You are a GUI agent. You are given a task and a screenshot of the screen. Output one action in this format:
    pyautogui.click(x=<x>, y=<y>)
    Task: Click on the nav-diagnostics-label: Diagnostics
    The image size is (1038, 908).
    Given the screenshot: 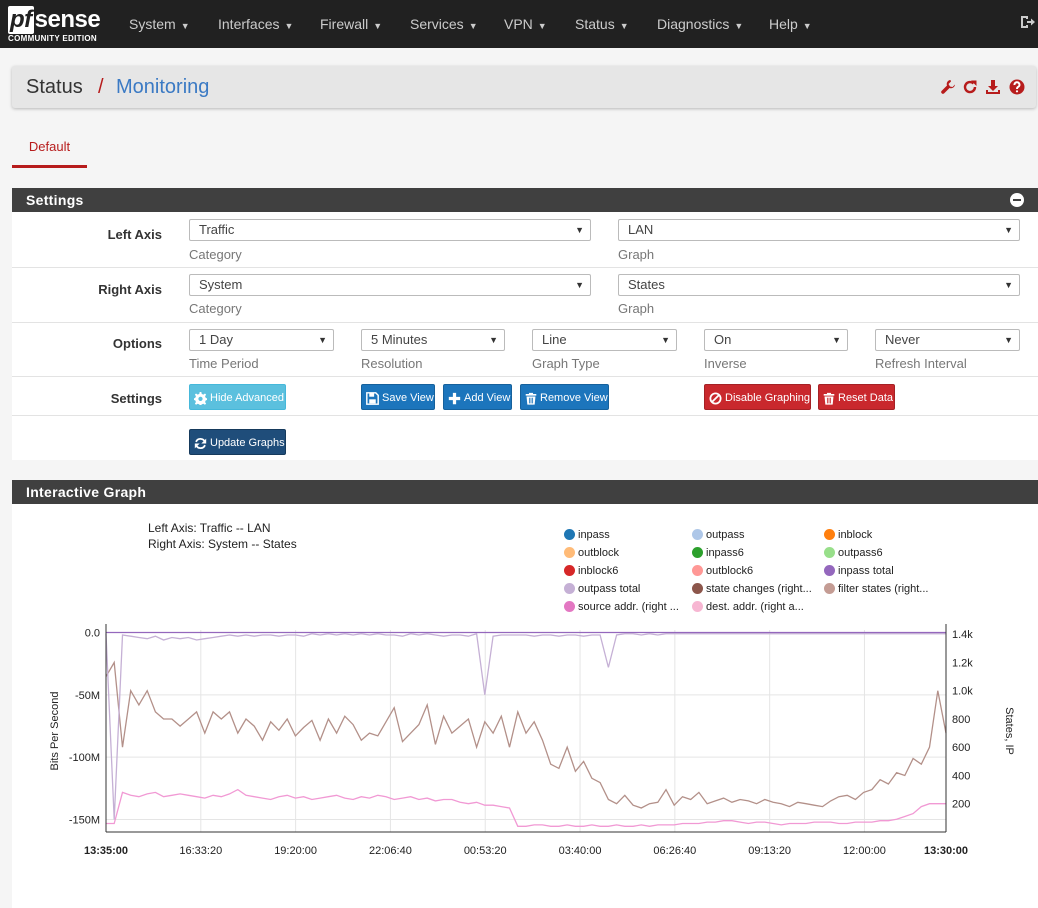 What is the action you would take?
    pyautogui.click(x=693, y=24)
    